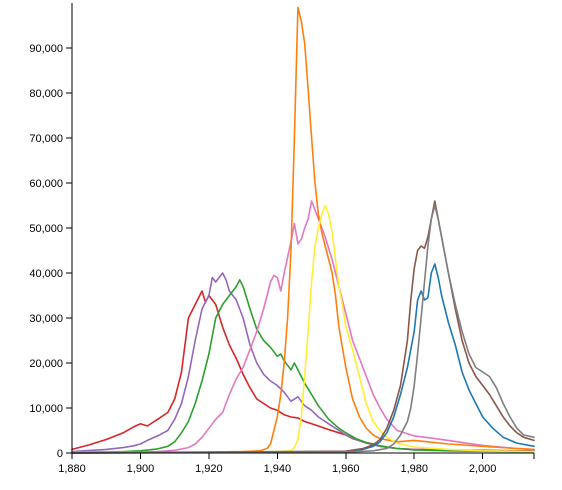 The height and width of the screenshot is (490, 562). Describe the element at coordinates (46, 319) in the screenshot. I see `y-tick-label: 30,000` at that location.